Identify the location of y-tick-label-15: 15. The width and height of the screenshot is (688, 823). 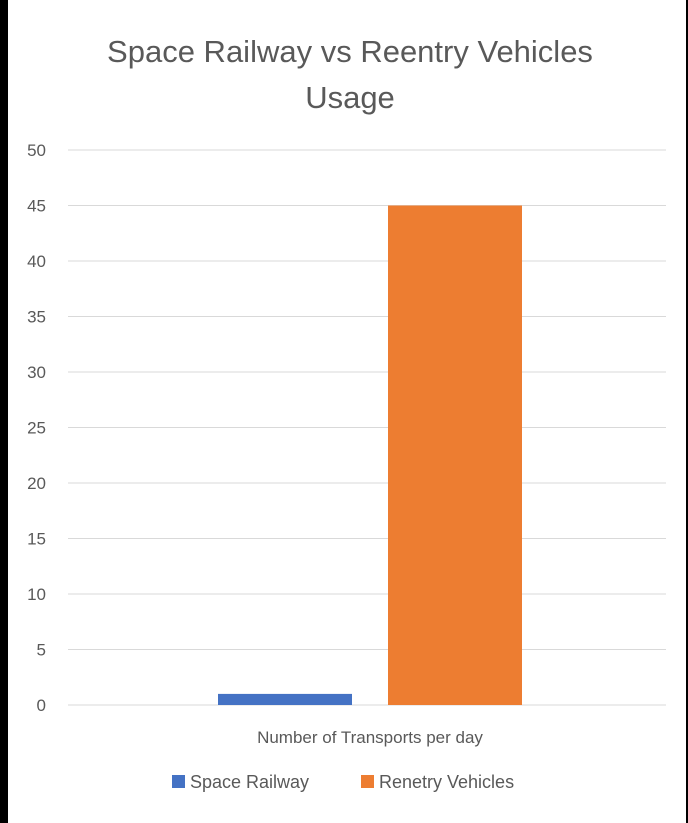
(36, 539).